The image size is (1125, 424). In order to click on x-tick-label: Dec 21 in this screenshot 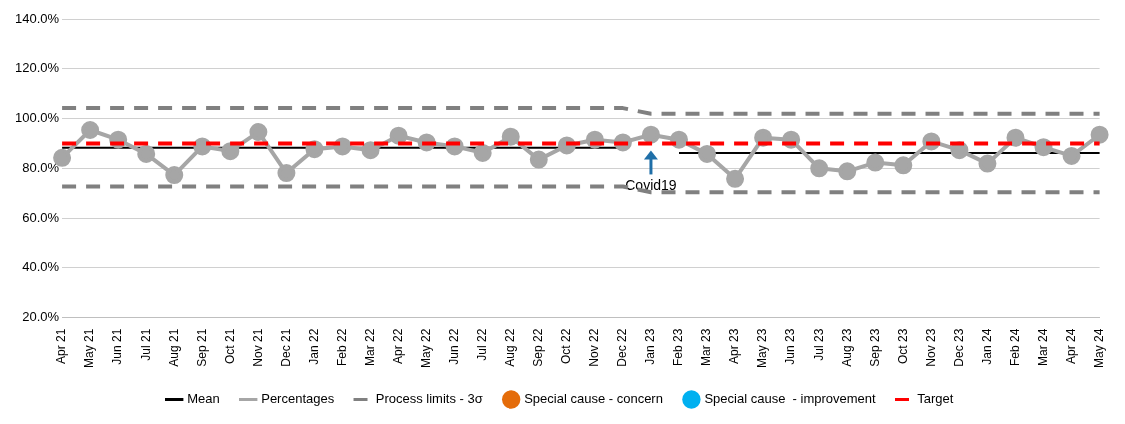, I will do `click(285, 347)`.